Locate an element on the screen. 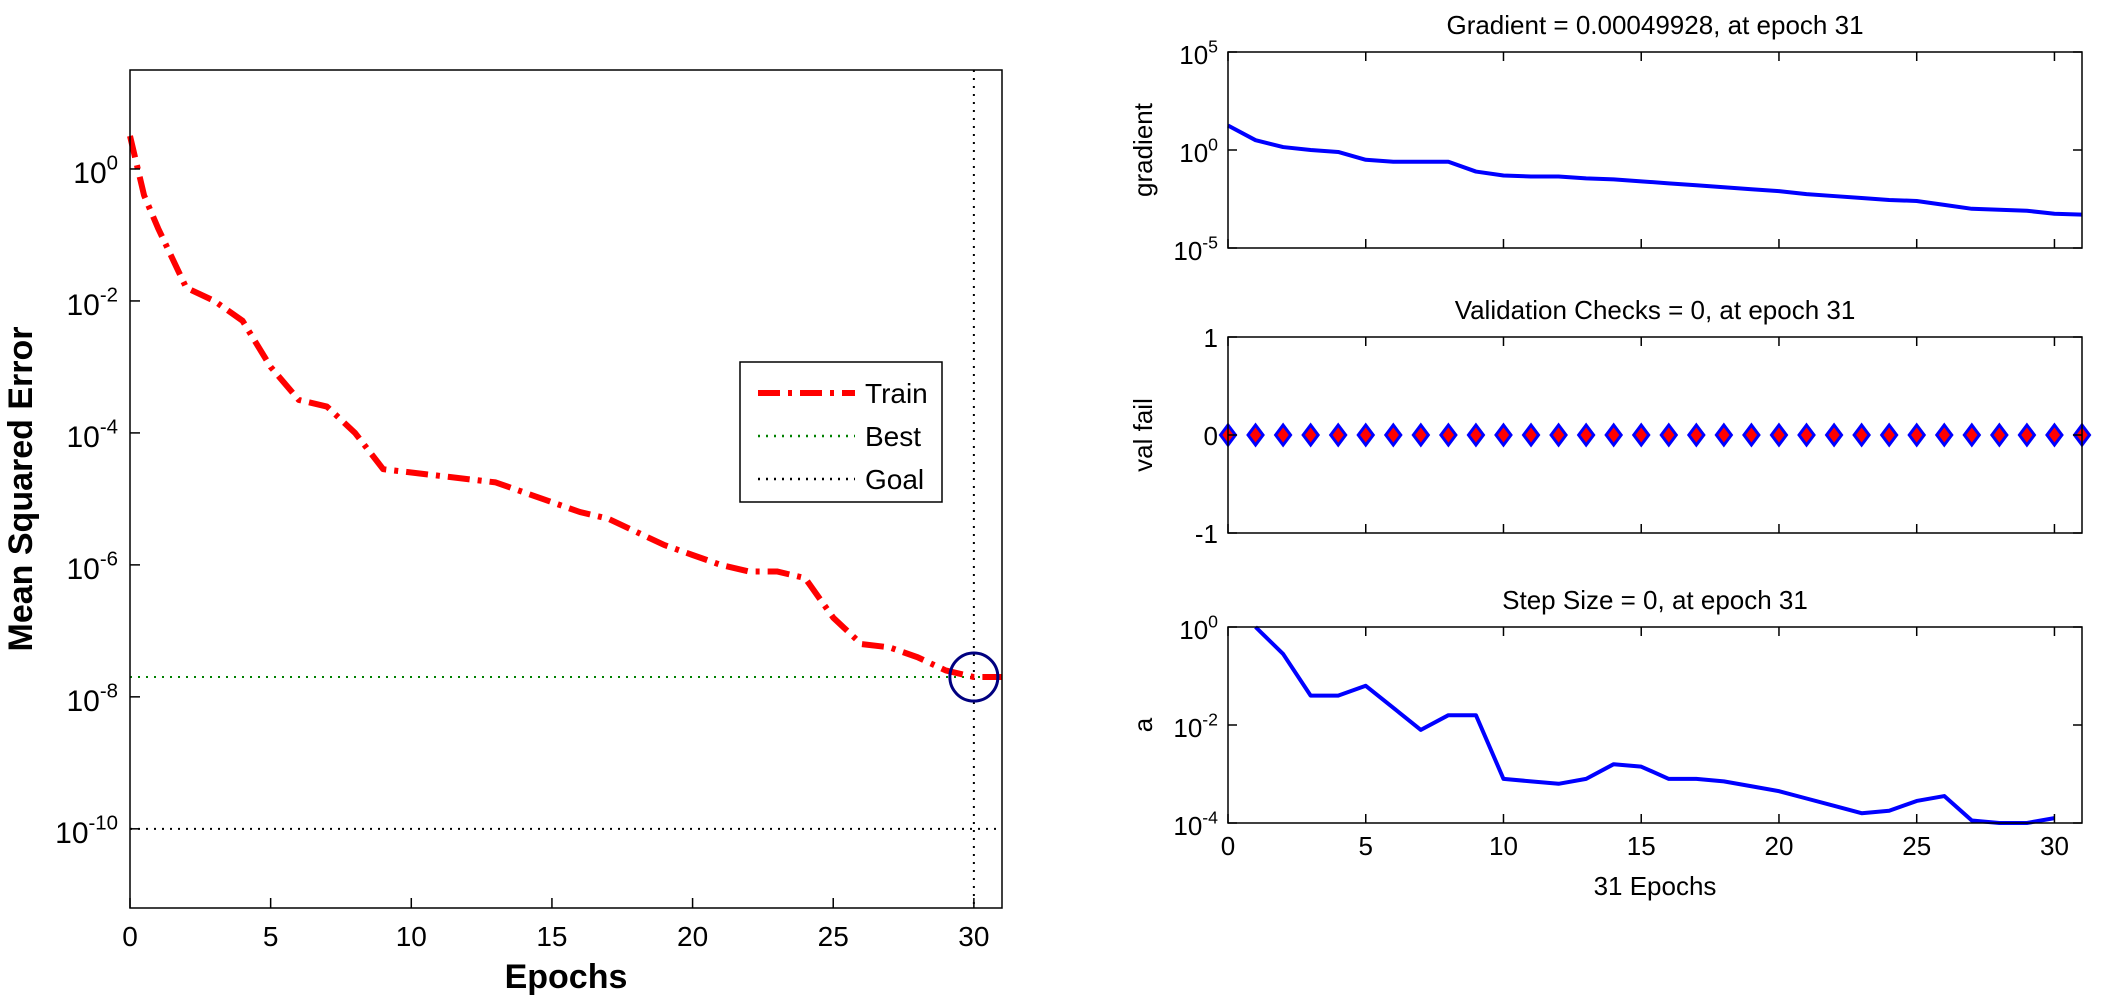 Image resolution: width=2128 pixels, height=1007 pixels. y-tick-label-exponent: -6 is located at coordinates (109, 559).